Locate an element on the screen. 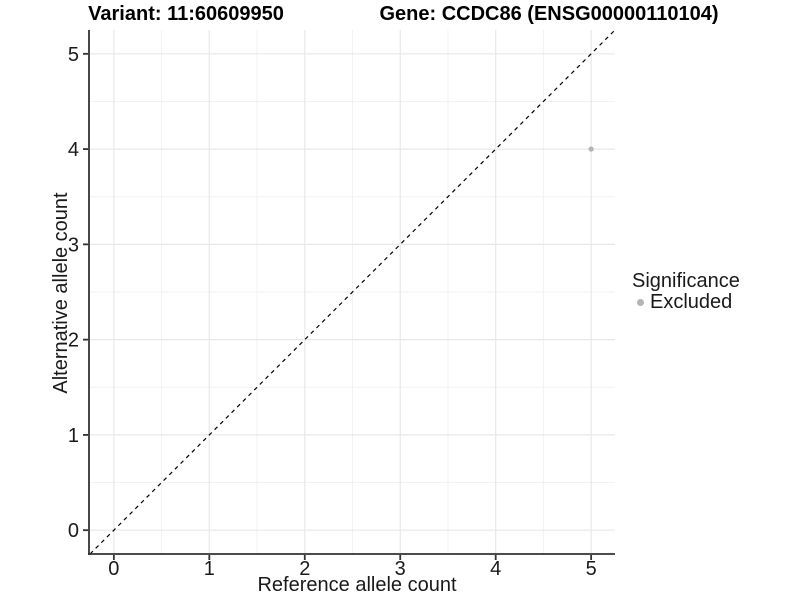 The height and width of the screenshot is (600, 800). x-tick-label: 2 is located at coordinates (304, 569).